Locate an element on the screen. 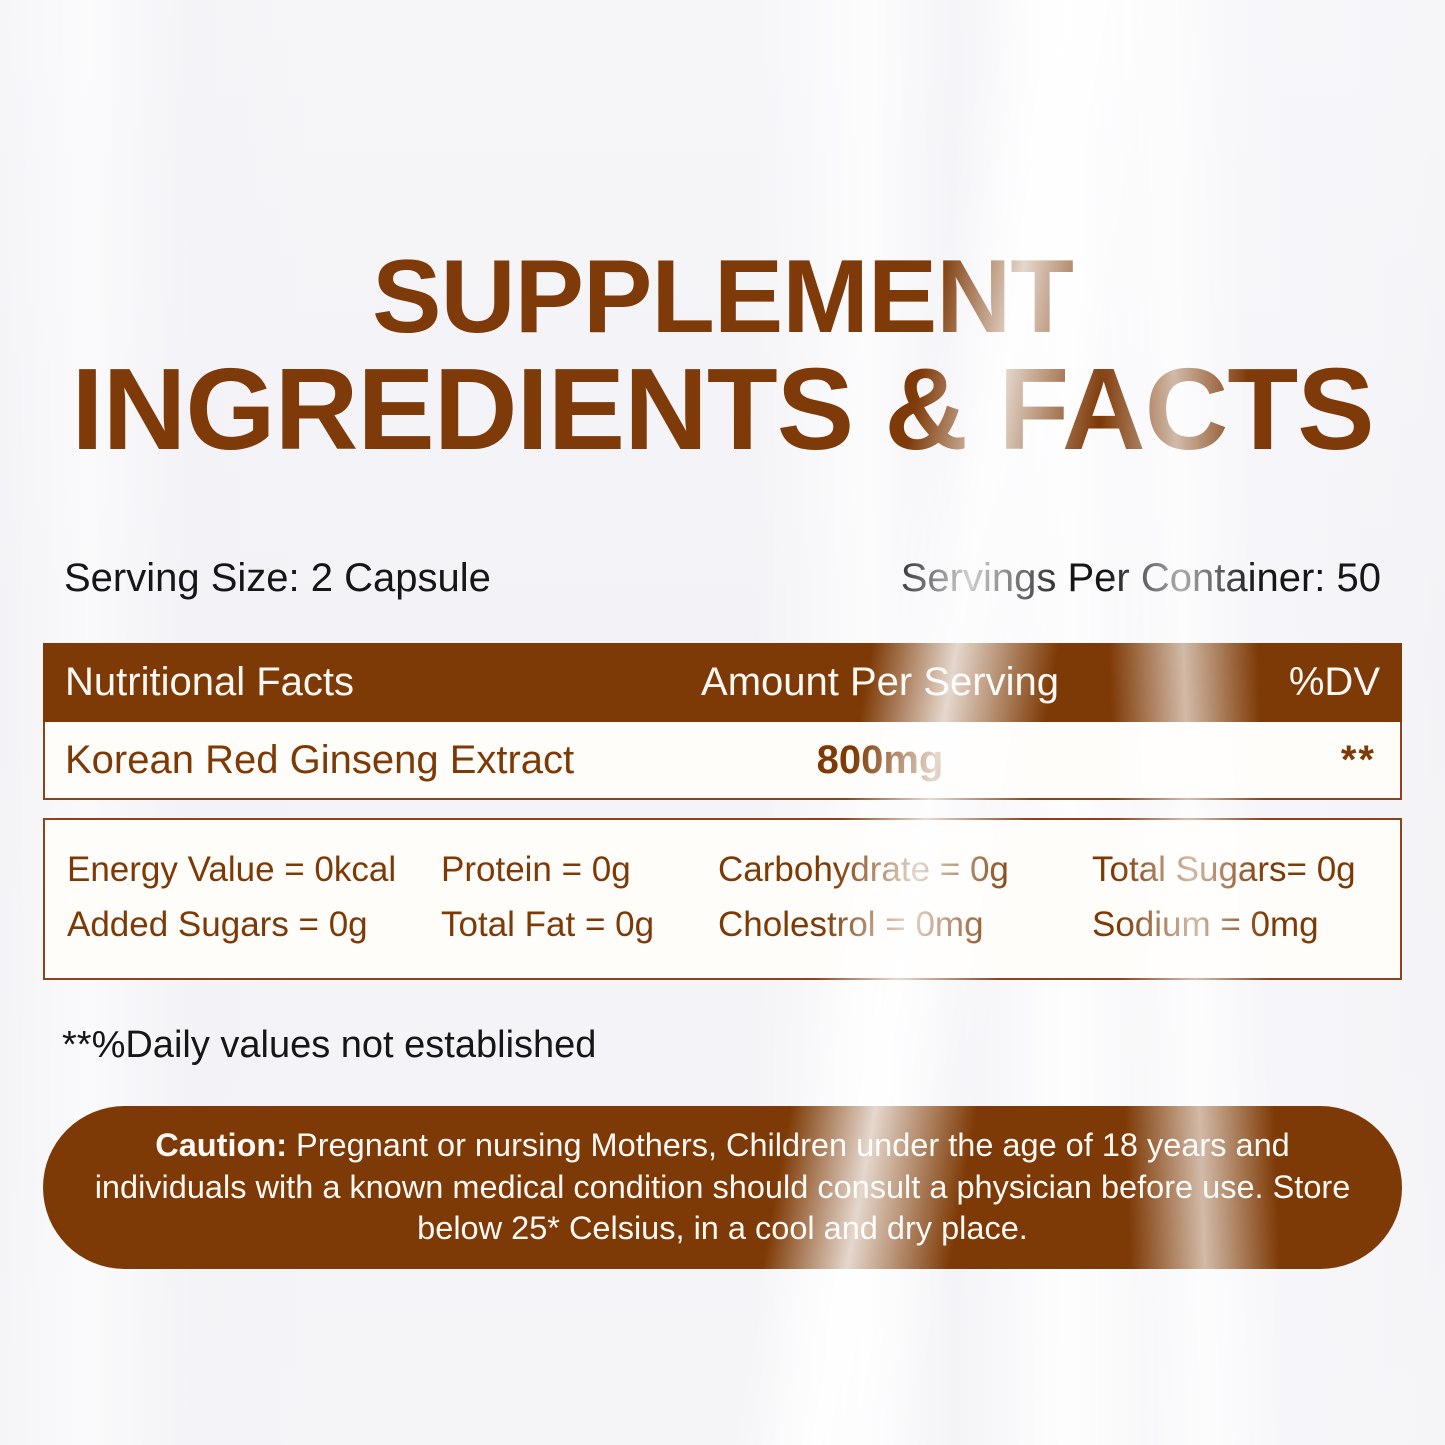 The height and width of the screenshot is (1445, 1445). nutrient-total-fat: Total Fat = 0g is located at coordinates (548, 924).